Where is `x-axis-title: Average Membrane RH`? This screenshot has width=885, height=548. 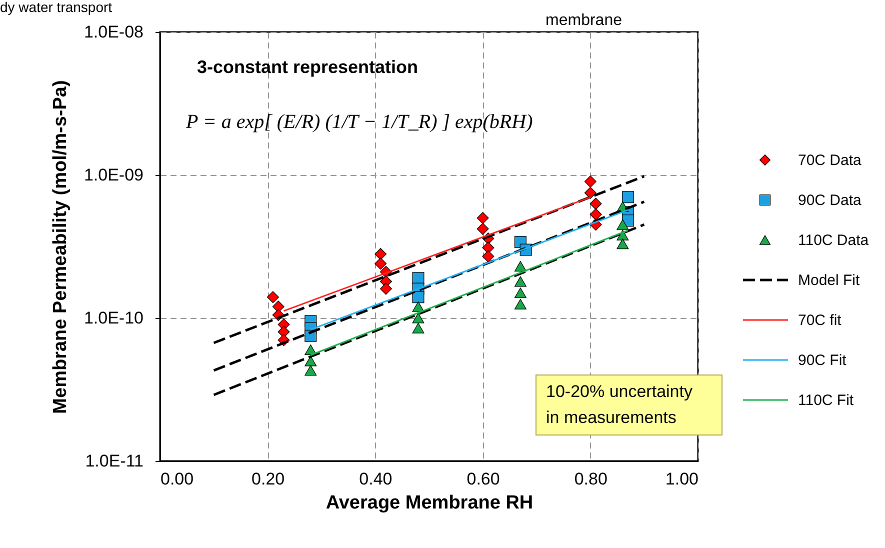 x-axis-title: Average Membrane RH is located at coordinates (430, 503).